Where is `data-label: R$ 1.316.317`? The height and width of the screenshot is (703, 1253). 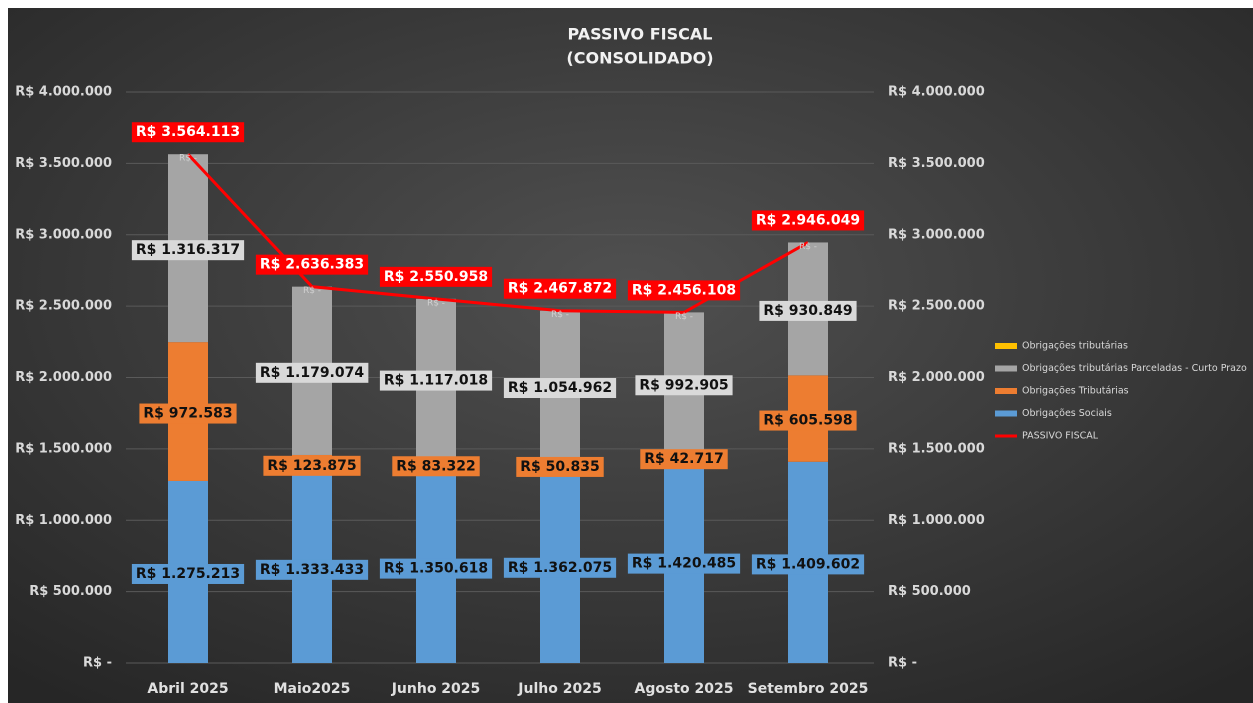
data-label: R$ 1.316.317 is located at coordinates (188, 250).